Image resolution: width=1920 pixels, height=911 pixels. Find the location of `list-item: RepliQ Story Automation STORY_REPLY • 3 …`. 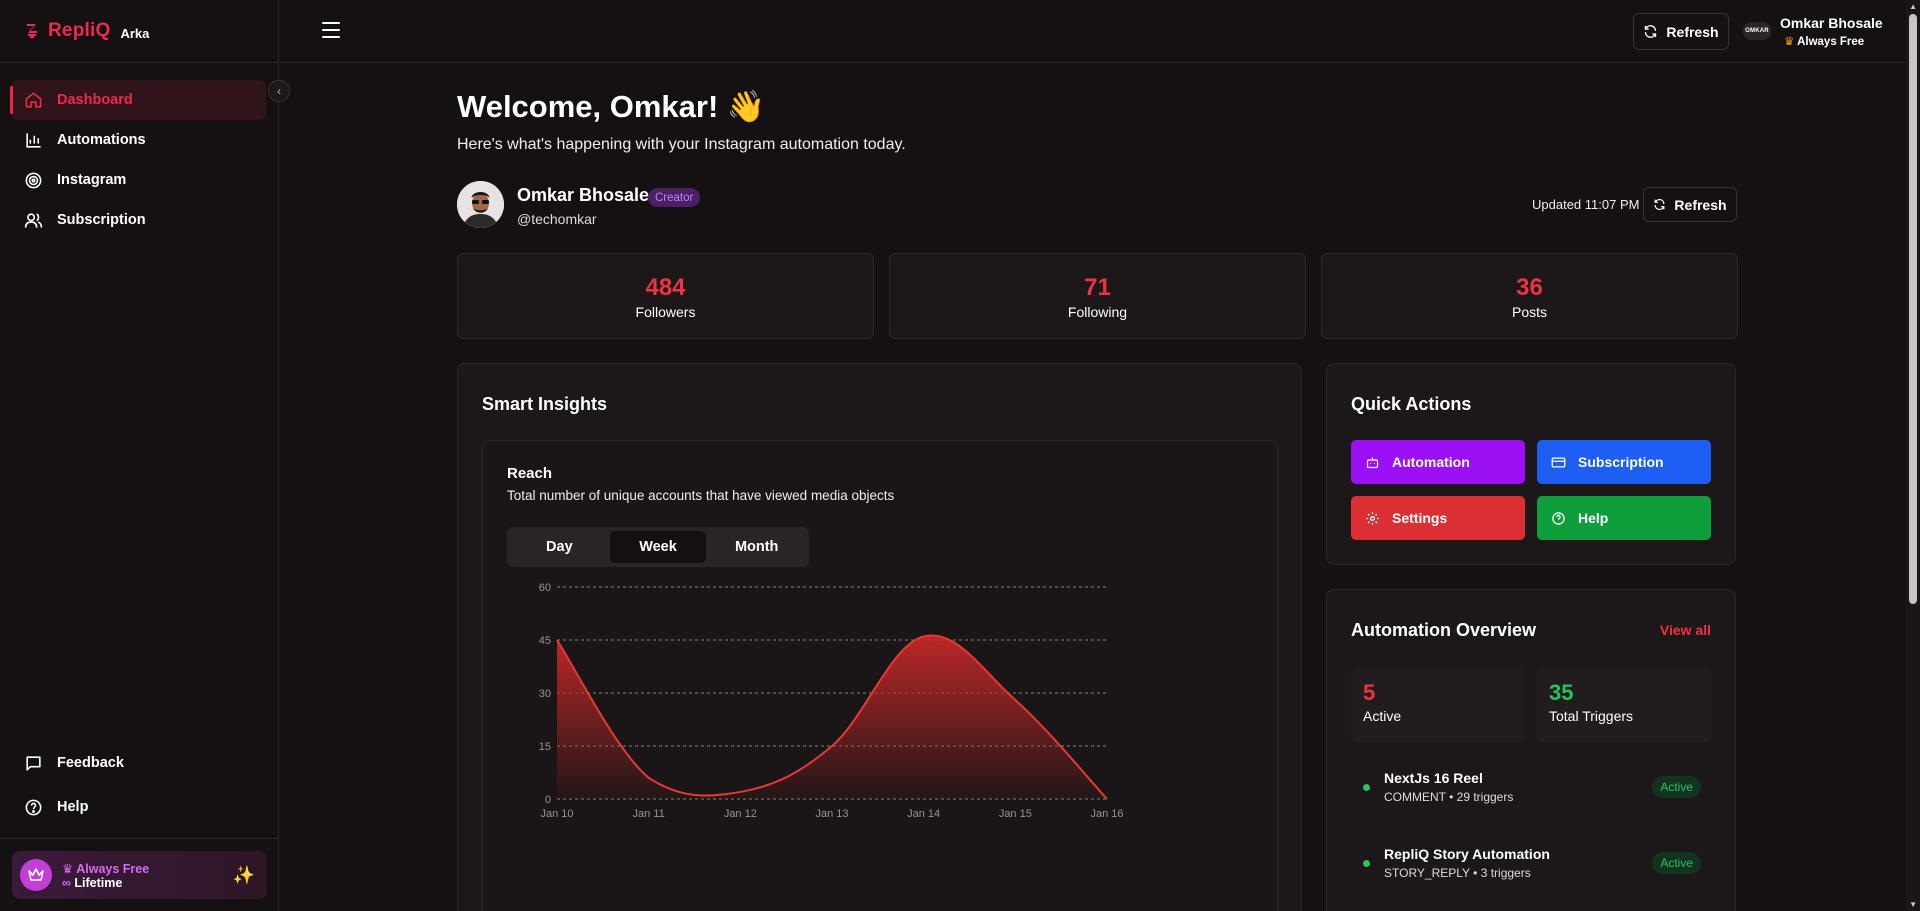

list-item: RepliQ Story Automation STORY_REPLY • 3 … is located at coordinates (1526, 867).